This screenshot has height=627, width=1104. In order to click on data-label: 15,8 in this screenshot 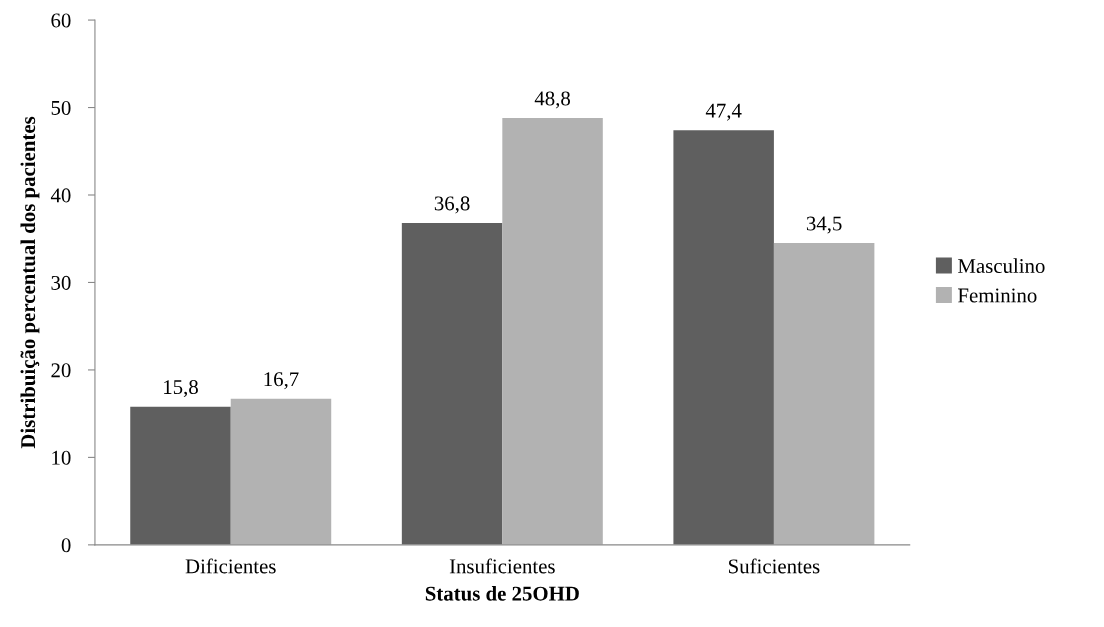, I will do `click(181, 389)`.